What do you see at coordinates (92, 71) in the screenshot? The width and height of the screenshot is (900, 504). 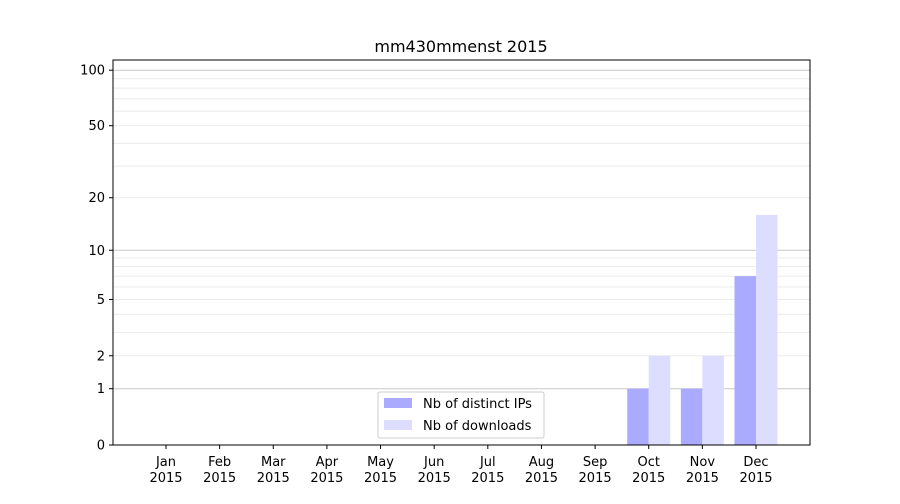 I see `y-tick-label: 100` at bounding box center [92, 71].